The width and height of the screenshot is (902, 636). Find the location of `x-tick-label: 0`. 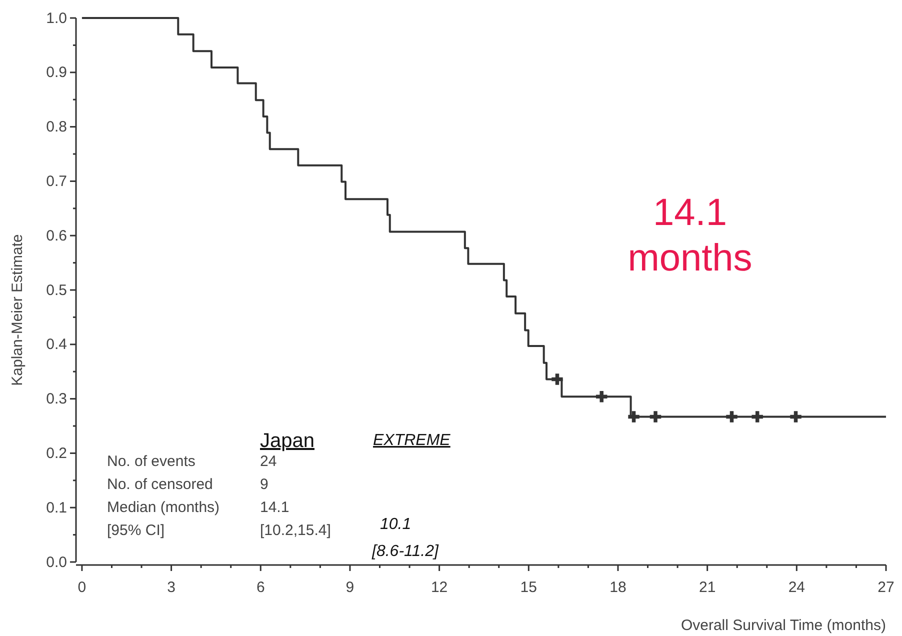

x-tick-label: 0 is located at coordinates (82, 587).